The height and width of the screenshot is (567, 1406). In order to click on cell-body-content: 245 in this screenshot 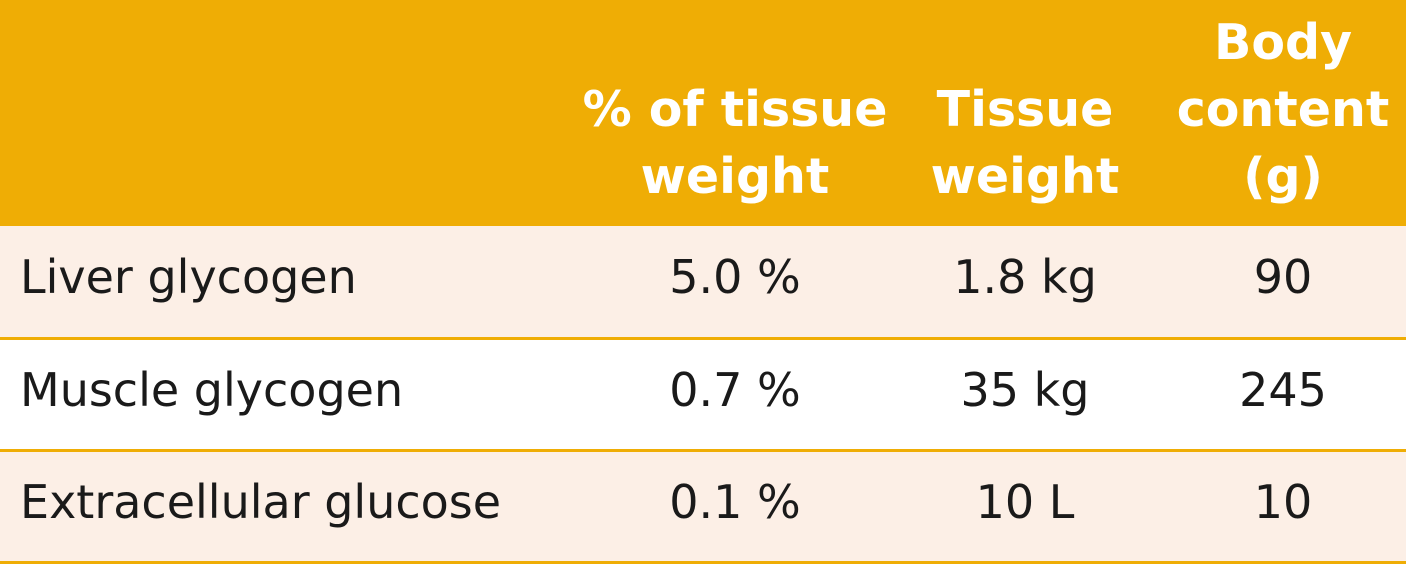, I will do `click(1283, 390)`.